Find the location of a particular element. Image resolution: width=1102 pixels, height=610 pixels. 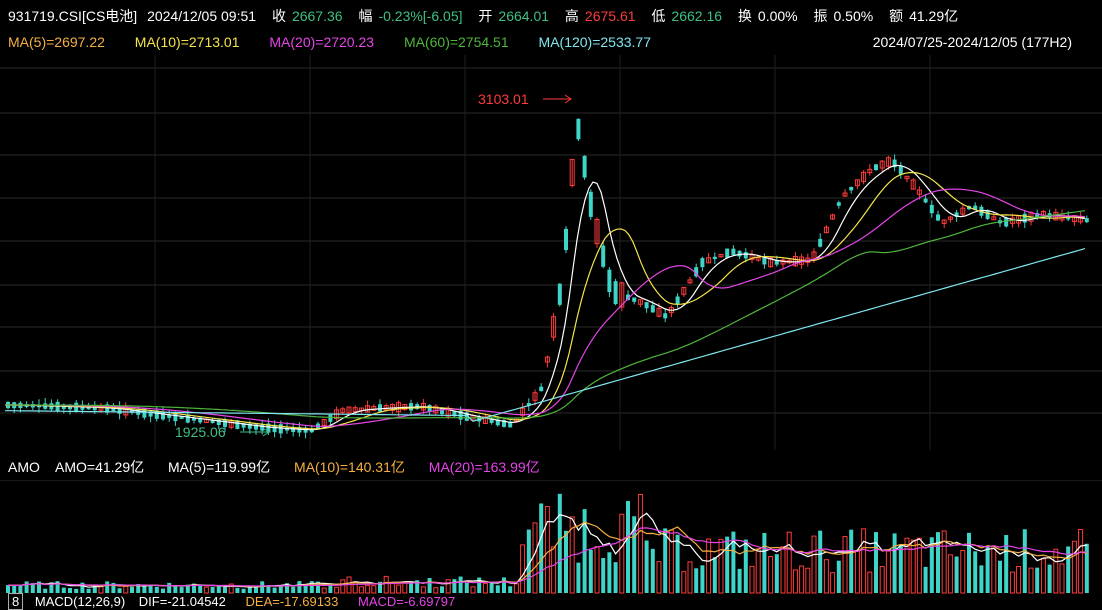

amount-label: 额 is located at coordinates (896, 16).